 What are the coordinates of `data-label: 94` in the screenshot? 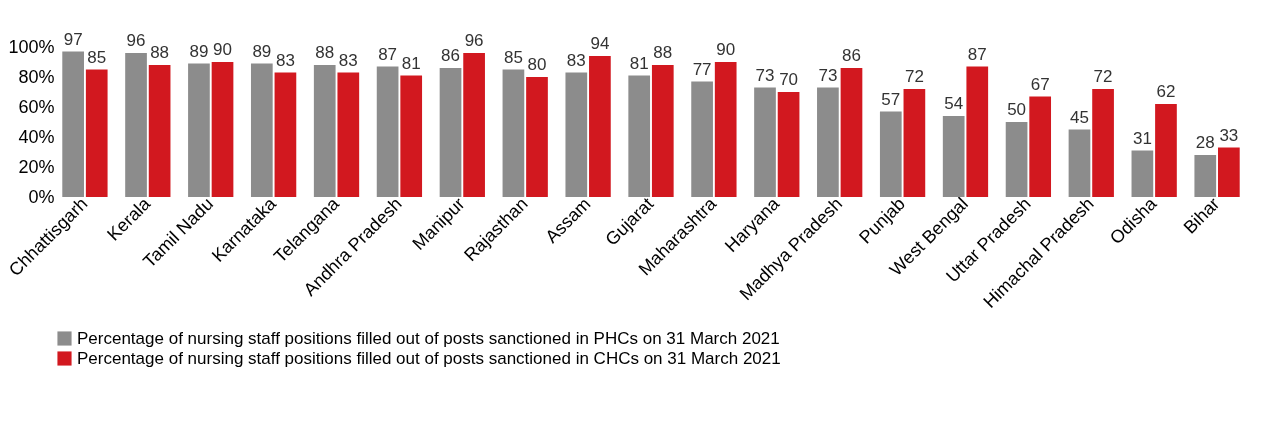 It's located at (600, 43).